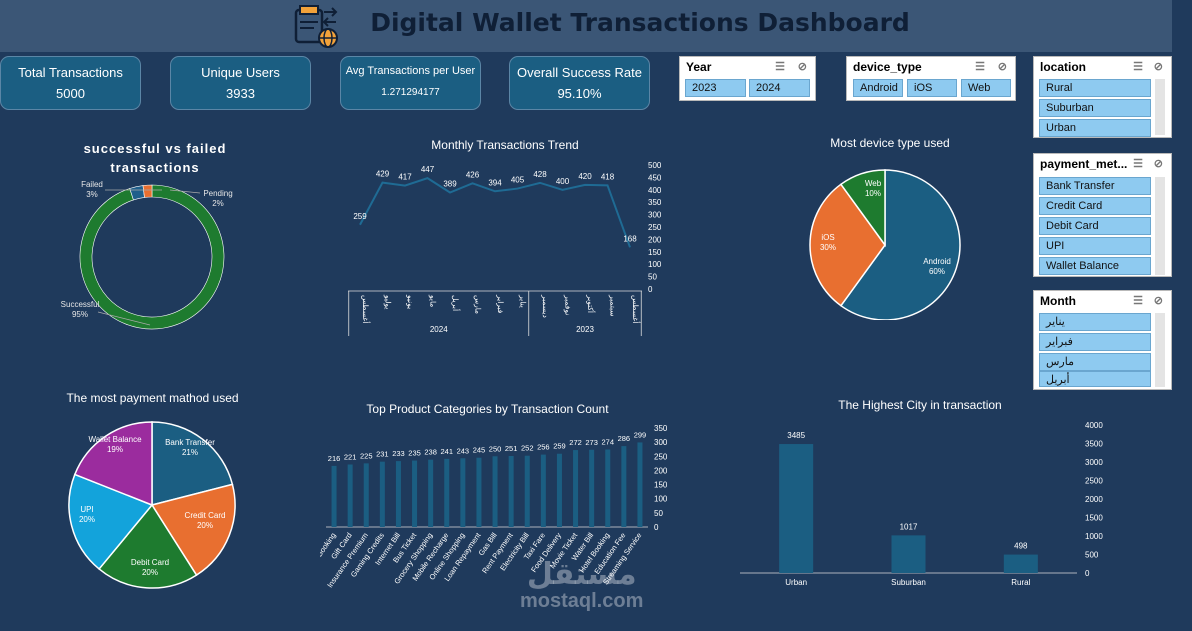 This screenshot has width=1192, height=631. I want to click on slicer-item-upi: UPI, so click(1095, 246).